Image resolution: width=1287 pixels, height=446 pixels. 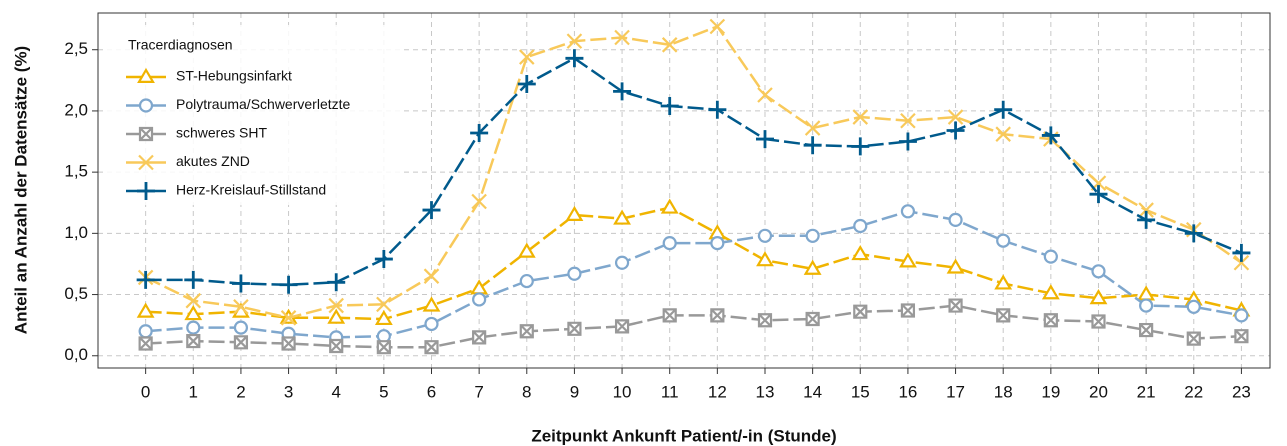 I want to click on x-axis-title: Zeitpunkt Ankunft Patient/-in (Stunde), so click(x=683, y=435).